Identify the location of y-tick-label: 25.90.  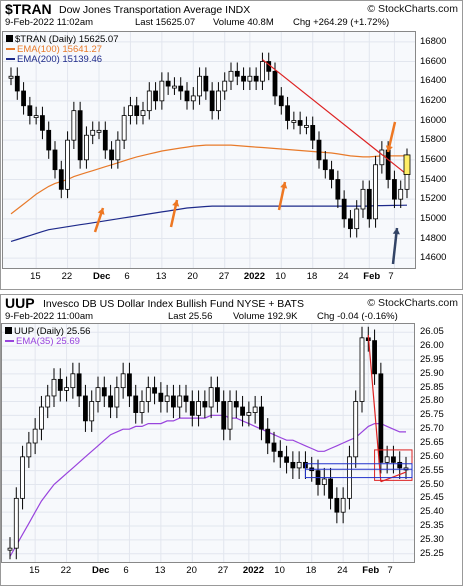
(432, 373).